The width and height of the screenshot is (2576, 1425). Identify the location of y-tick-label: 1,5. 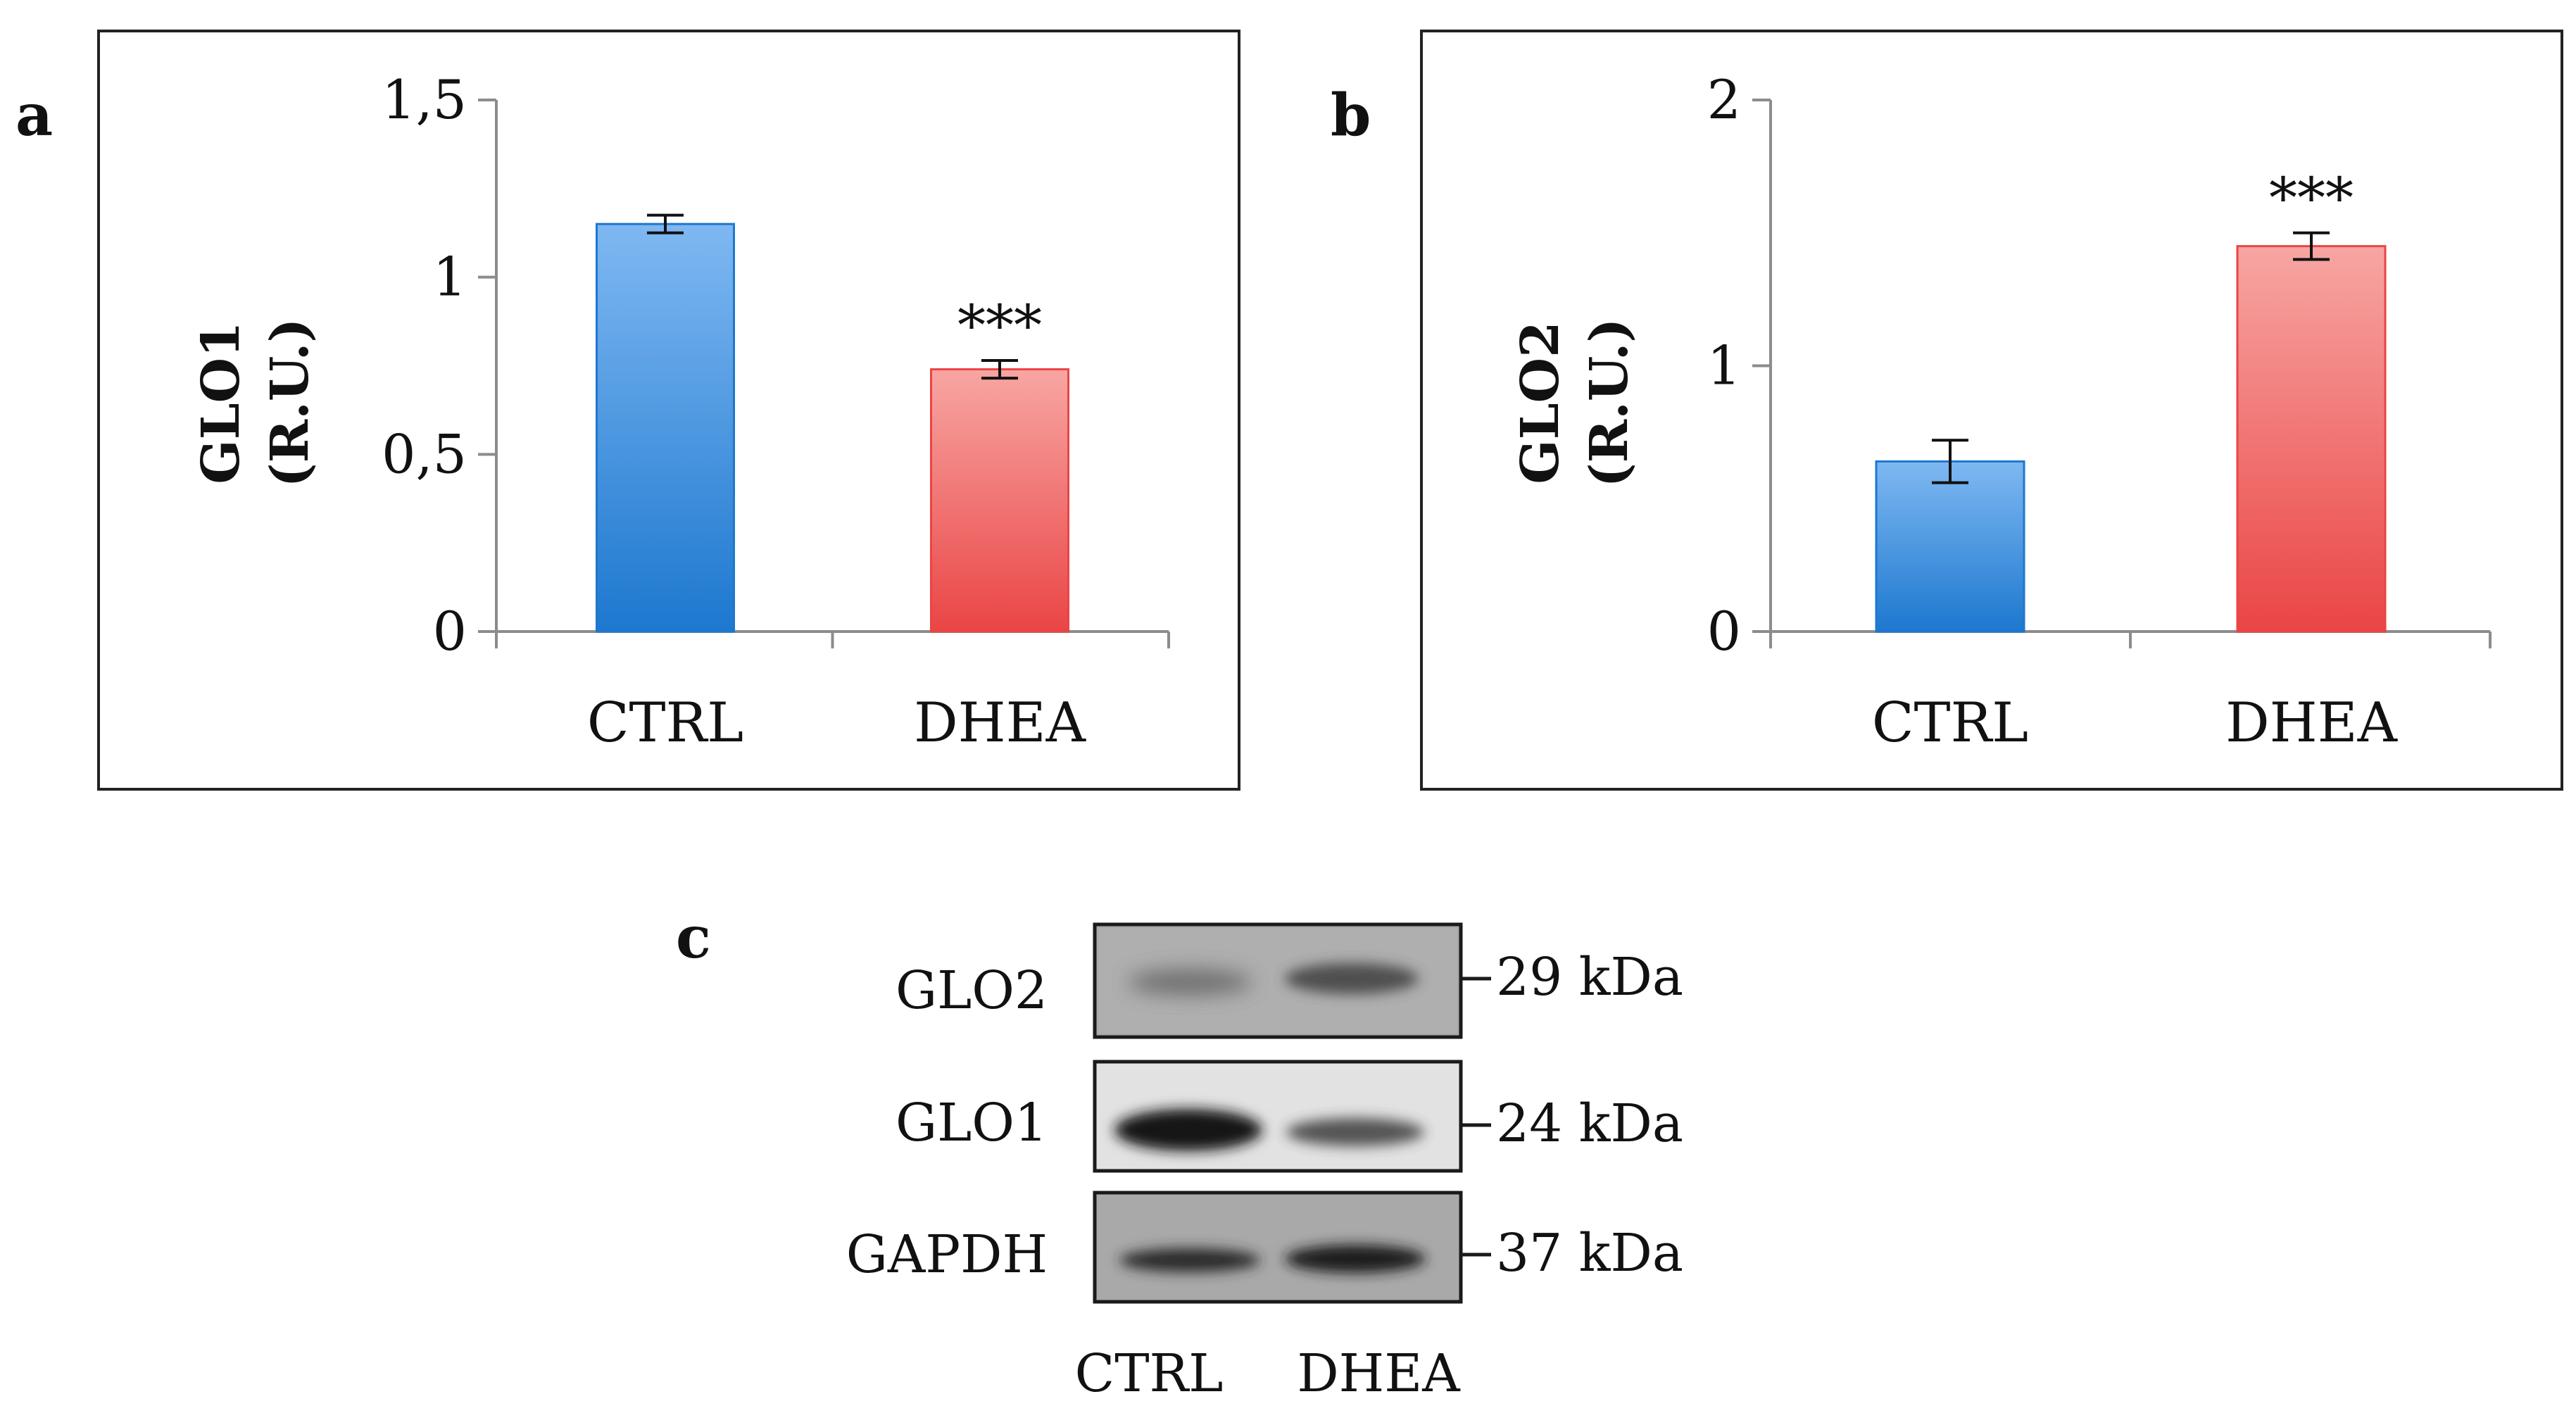
(424, 100).